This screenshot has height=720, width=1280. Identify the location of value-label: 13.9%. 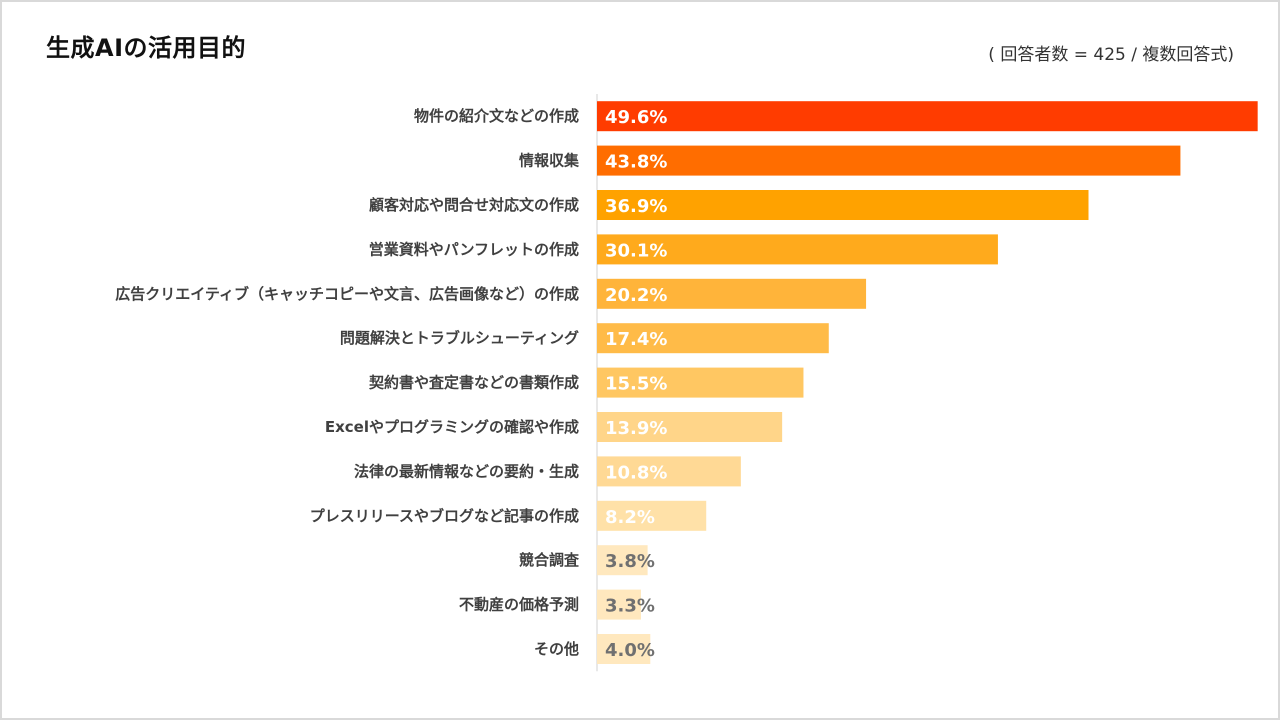
(636, 428).